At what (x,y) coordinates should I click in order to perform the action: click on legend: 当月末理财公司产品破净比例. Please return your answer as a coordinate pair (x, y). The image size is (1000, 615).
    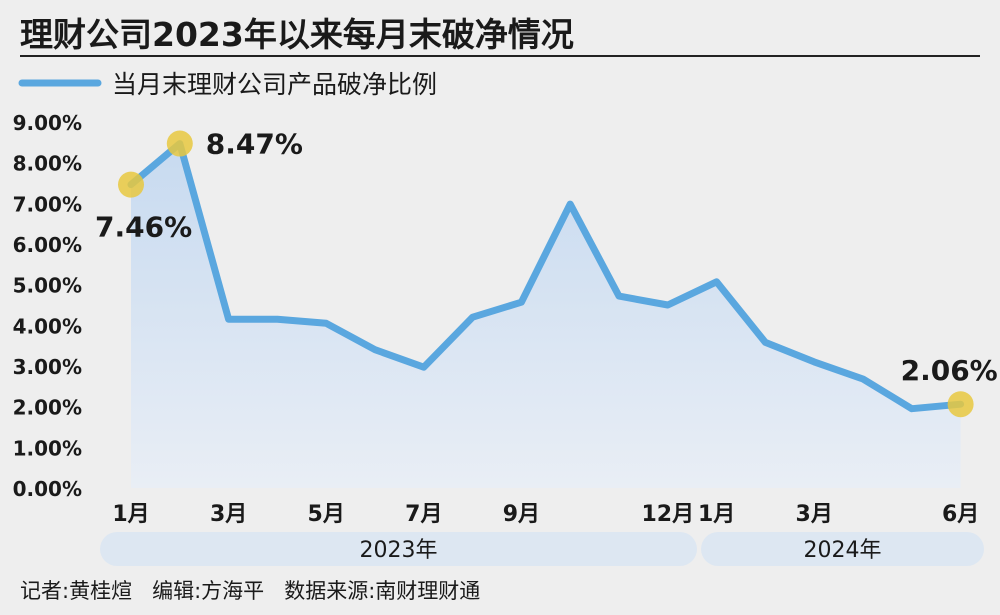
    Looking at the image, I should click on (227, 84).